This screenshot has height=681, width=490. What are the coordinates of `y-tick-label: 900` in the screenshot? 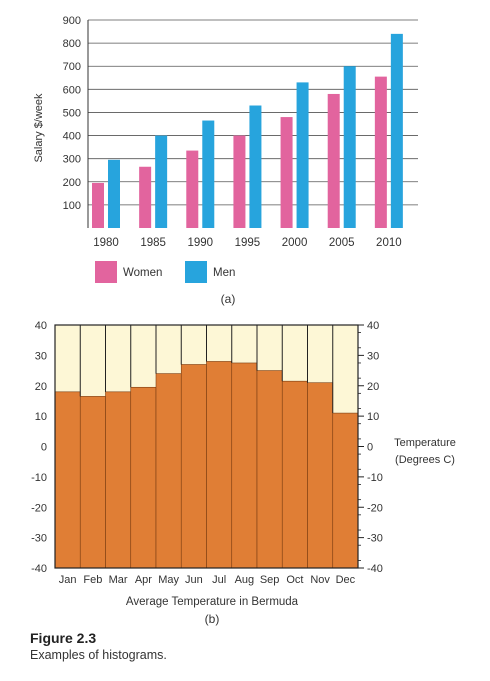 It's located at (72, 21).